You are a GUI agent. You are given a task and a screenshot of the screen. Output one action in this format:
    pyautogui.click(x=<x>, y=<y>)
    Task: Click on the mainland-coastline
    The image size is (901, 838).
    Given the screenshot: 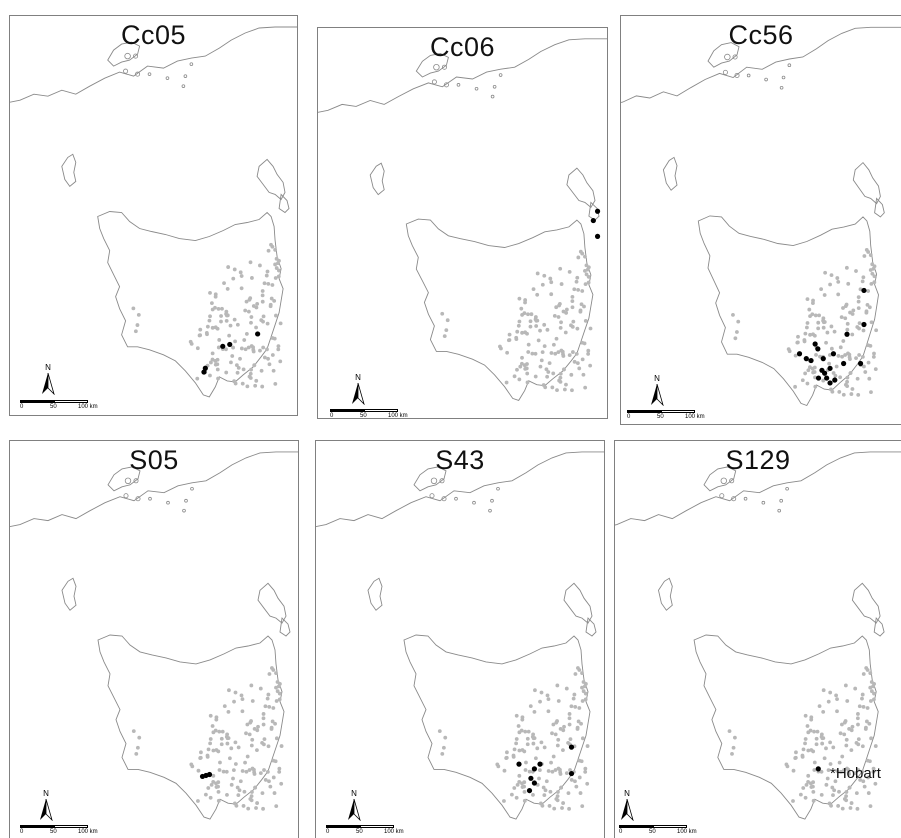 What is the action you would take?
    pyautogui.click(x=153, y=64)
    